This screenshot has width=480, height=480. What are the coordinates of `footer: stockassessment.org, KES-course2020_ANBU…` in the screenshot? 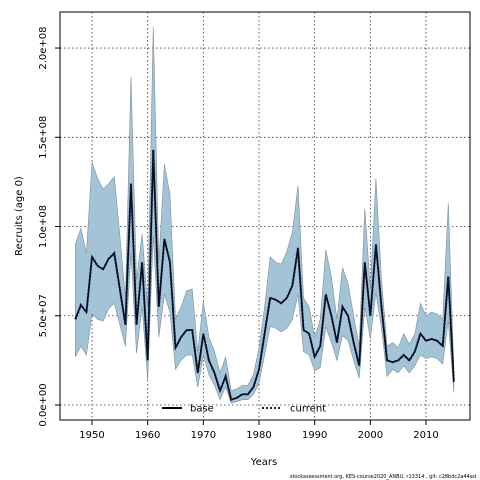 It's located at (383, 477).